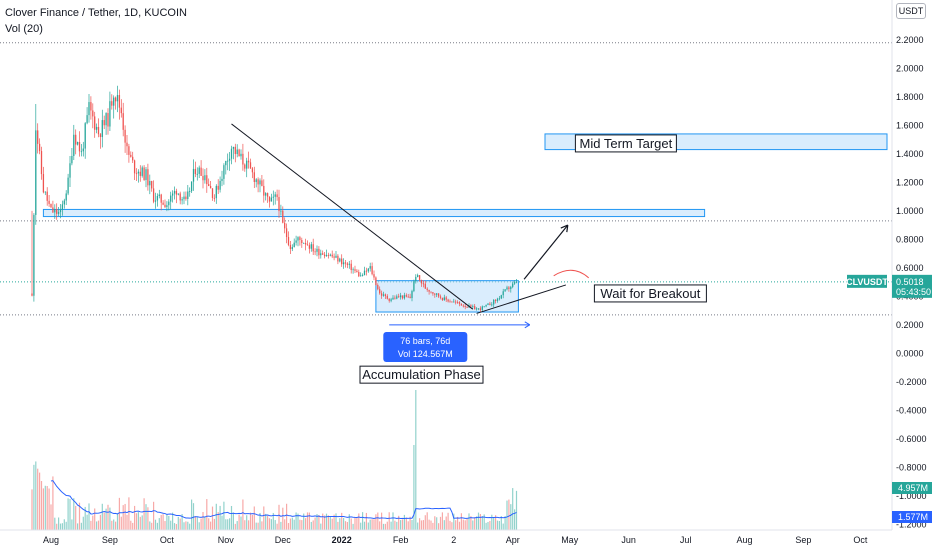 The width and height of the screenshot is (932, 550). Describe the element at coordinates (521, 299) in the screenshot. I see `uptrend-line` at that location.